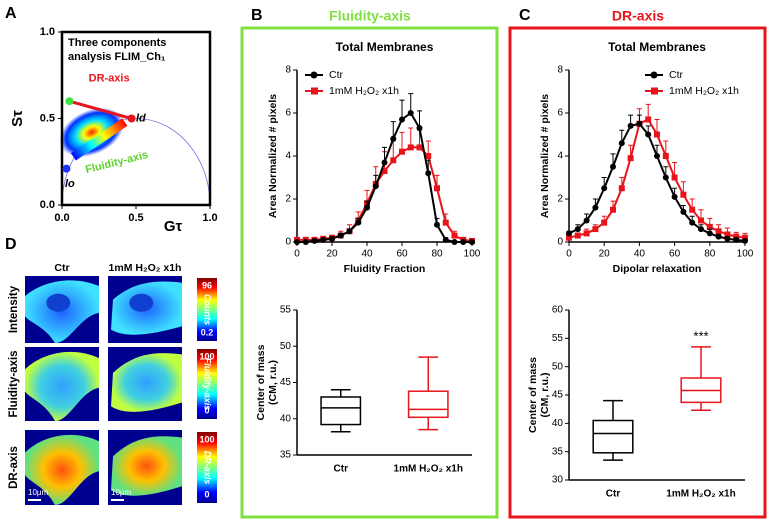 The image size is (771, 523). What do you see at coordinates (38, 492) in the screenshot?
I see `scale-bar-label: 10μm` at bounding box center [38, 492].